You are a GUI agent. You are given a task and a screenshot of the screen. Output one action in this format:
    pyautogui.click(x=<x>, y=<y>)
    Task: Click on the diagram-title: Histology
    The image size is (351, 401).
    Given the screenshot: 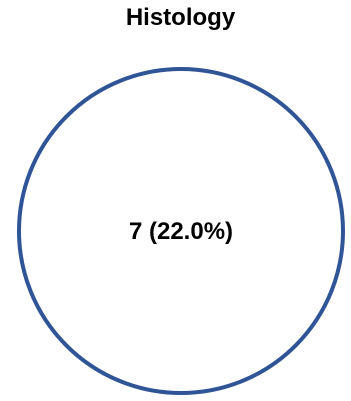 What is the action you would take?
    pyautogui.click(x=180, y=17)
    